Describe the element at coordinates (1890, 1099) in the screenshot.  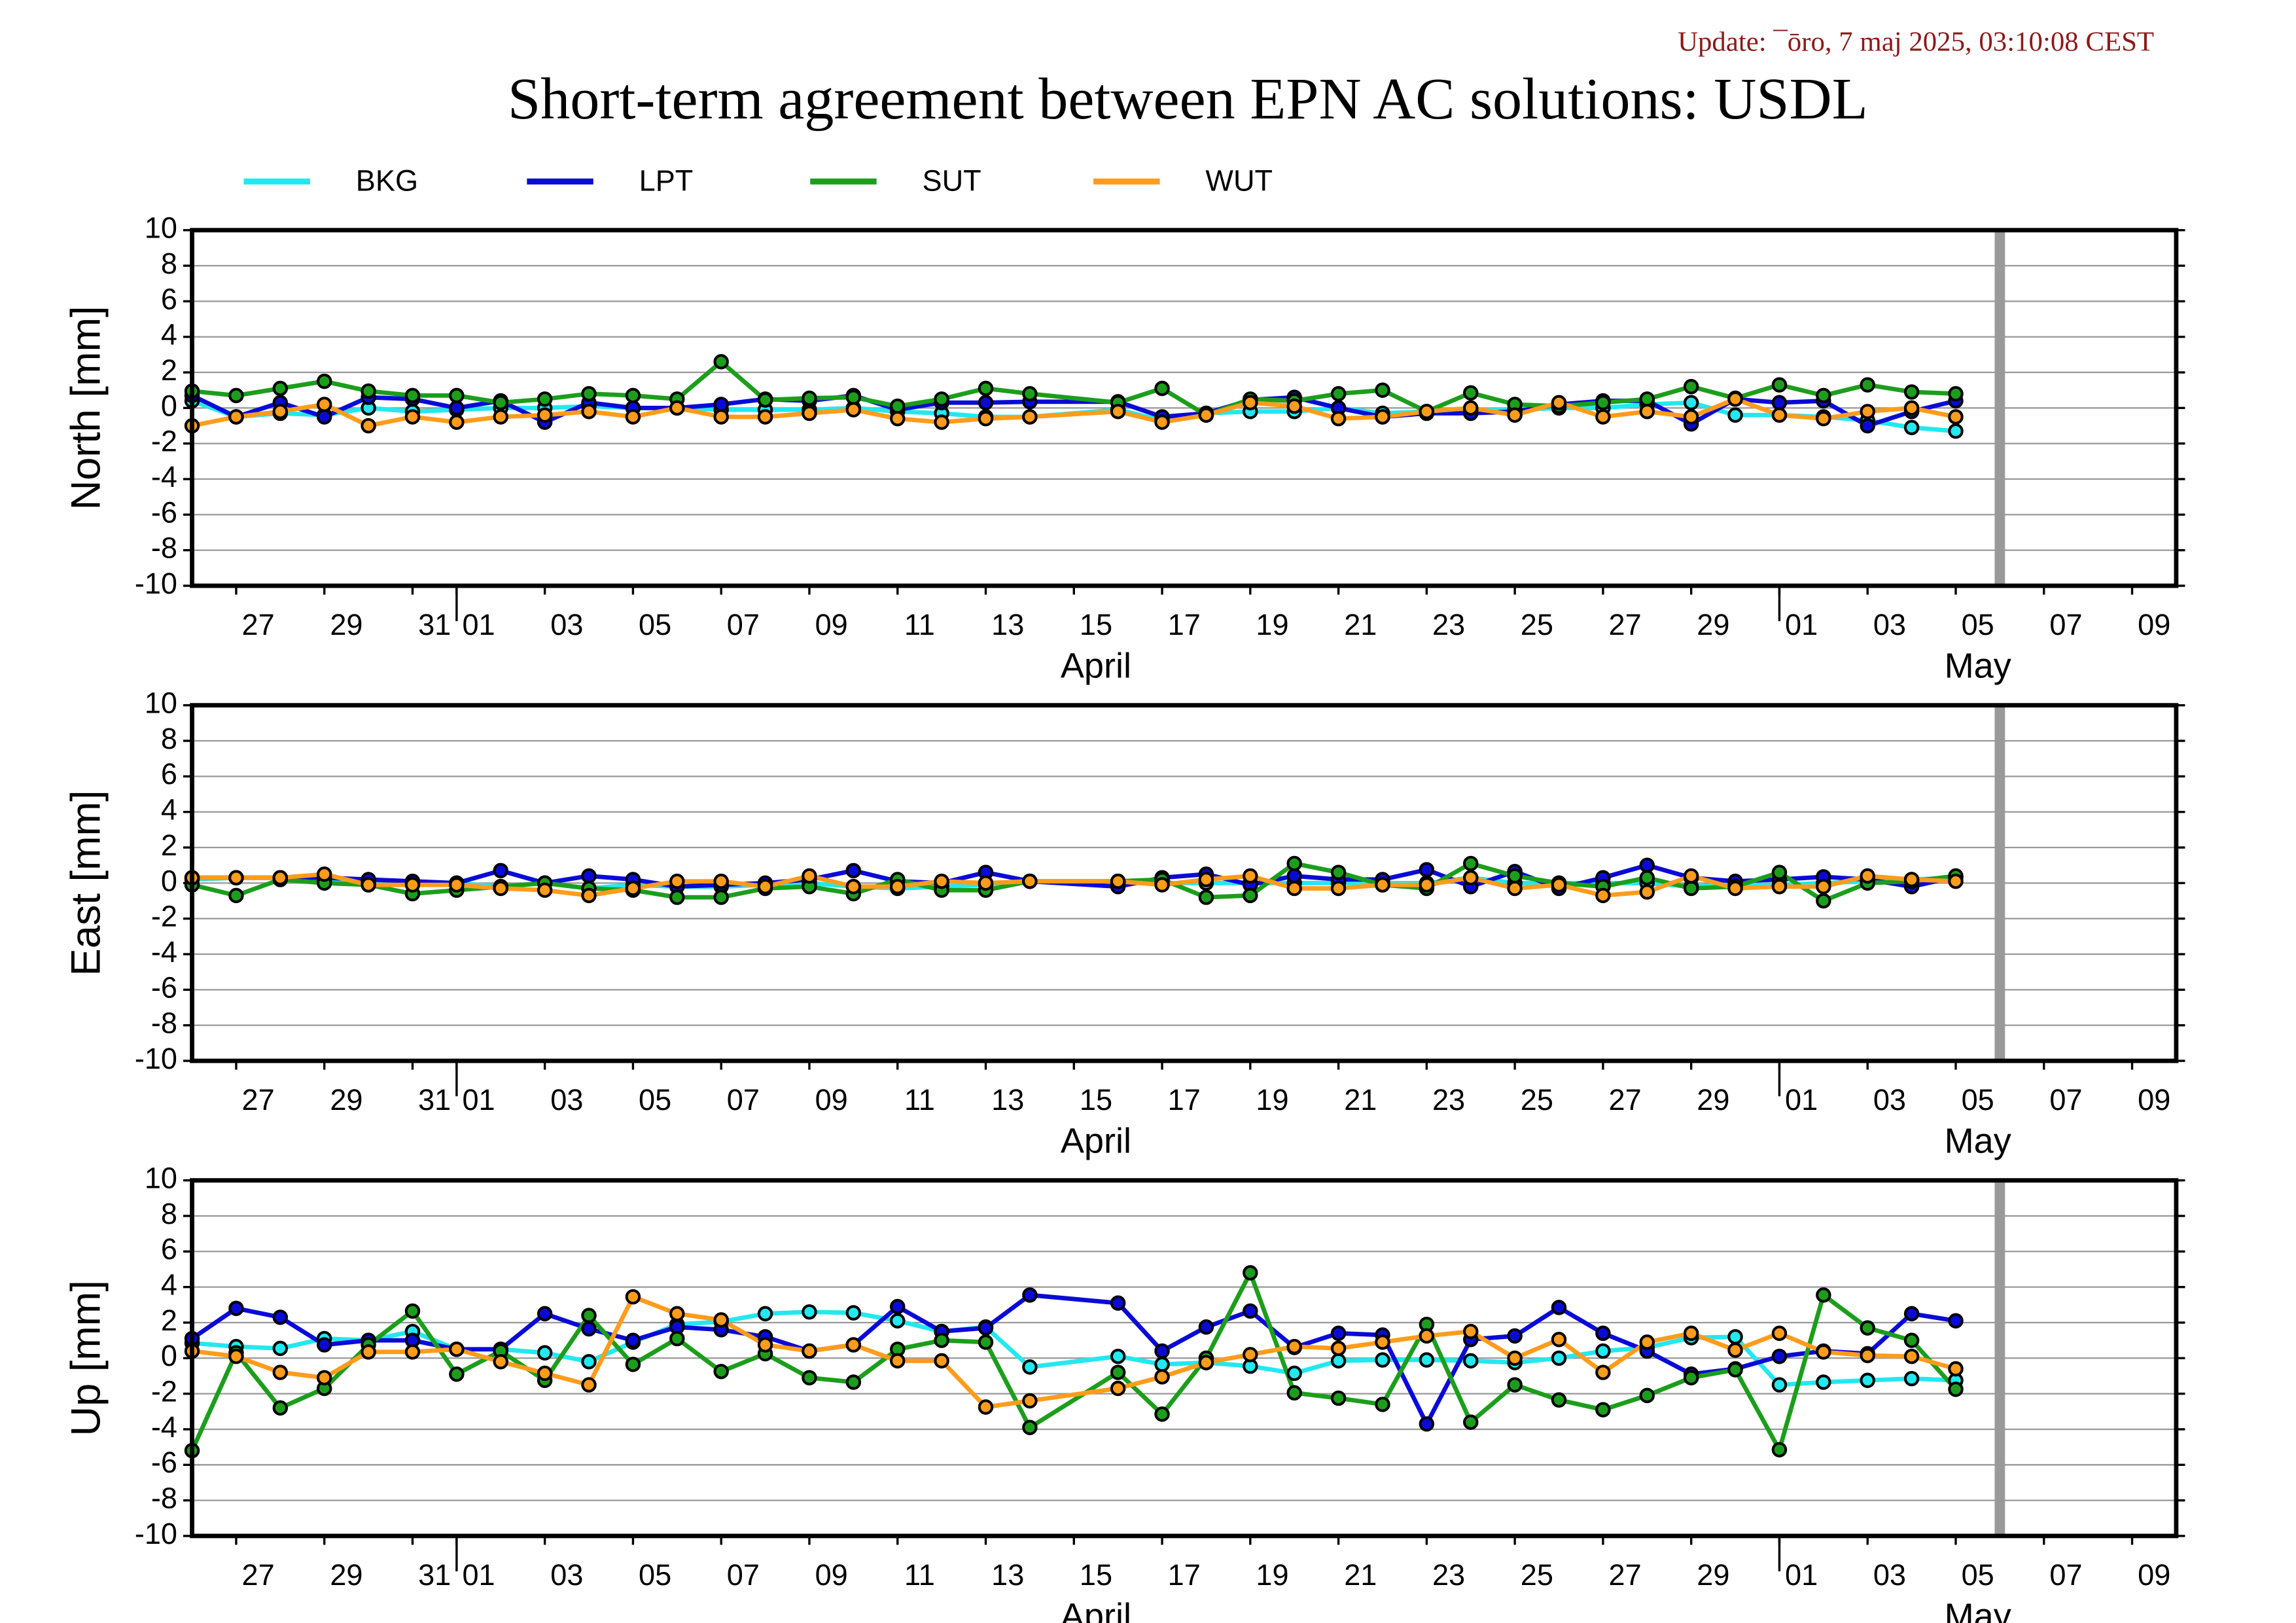
I see `x-tick-label: 03` at that location.